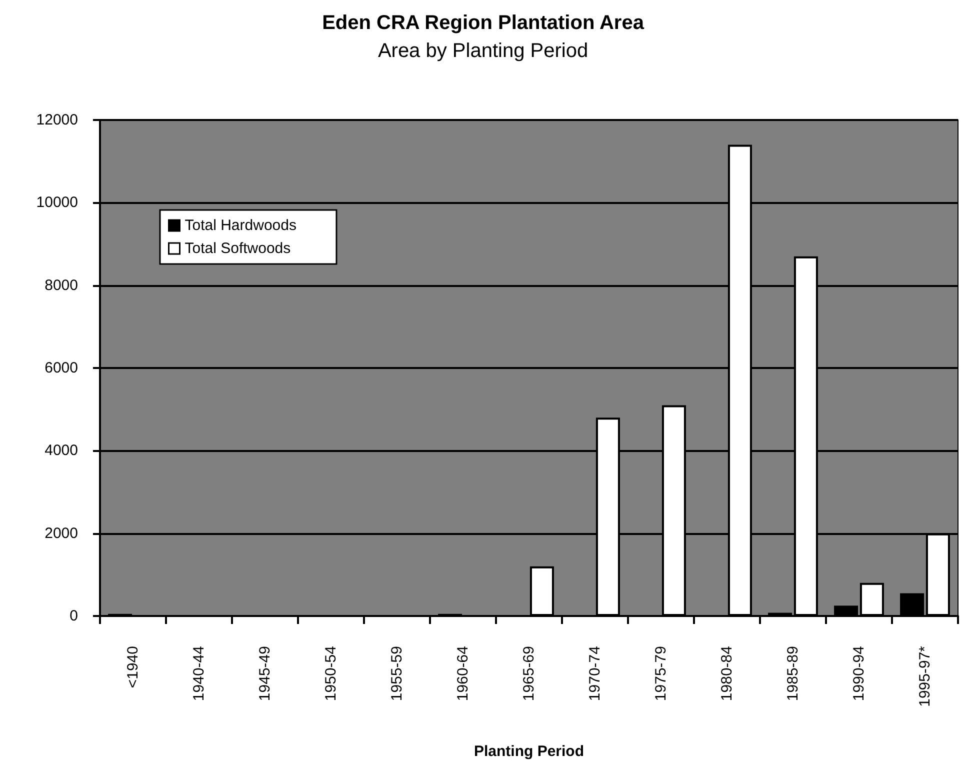 The image size is (966, 783). What do you see at coordinates (237, 248) in the screenshot?
I see `legend-label: Total Softwoods` at bounding box center [237, 248].